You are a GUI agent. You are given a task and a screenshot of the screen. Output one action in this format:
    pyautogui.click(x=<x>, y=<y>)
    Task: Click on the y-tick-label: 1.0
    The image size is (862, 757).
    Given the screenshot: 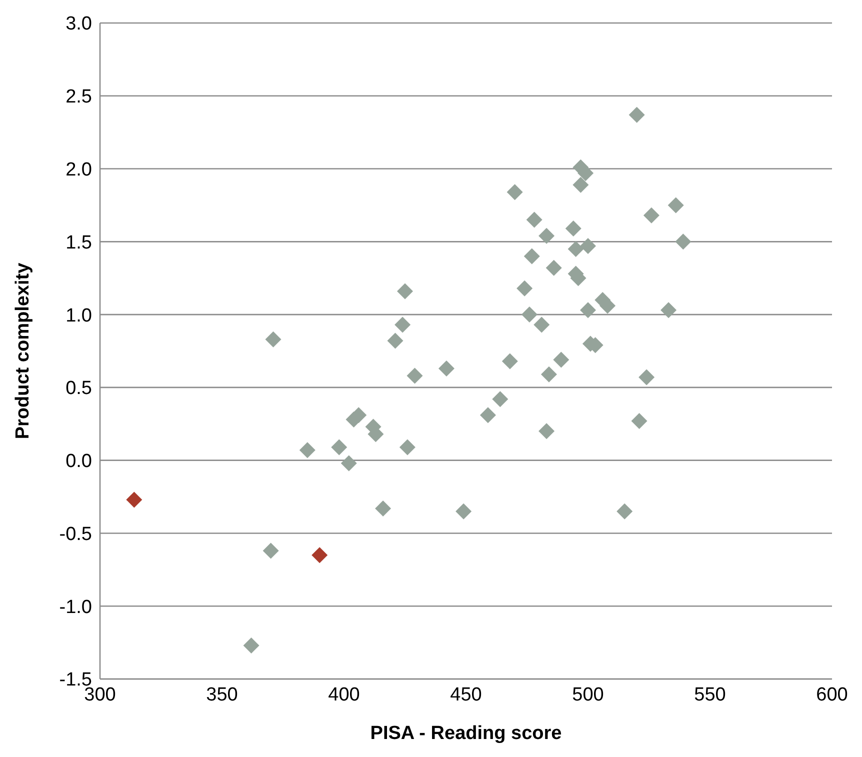 What is the action you would take?
    pyautogui.click(x=79, y=315)
    